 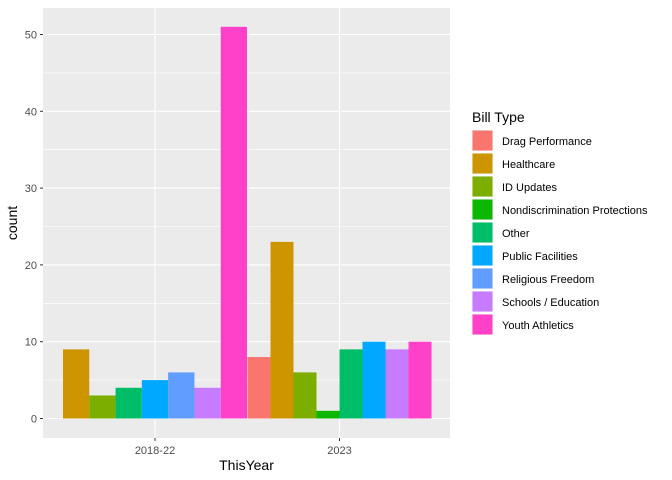 What do you see at coordinates (528, 165) in the screenshot?
I see `legend-label: Healthcare` at bounding box center [528, 165].